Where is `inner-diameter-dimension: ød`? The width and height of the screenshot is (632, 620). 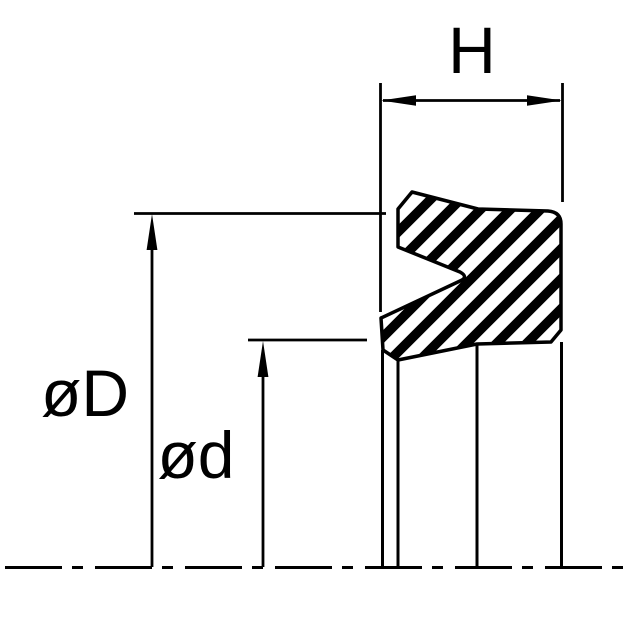
inner-diameter-dimension: ød is located at coordinates (262, 452).